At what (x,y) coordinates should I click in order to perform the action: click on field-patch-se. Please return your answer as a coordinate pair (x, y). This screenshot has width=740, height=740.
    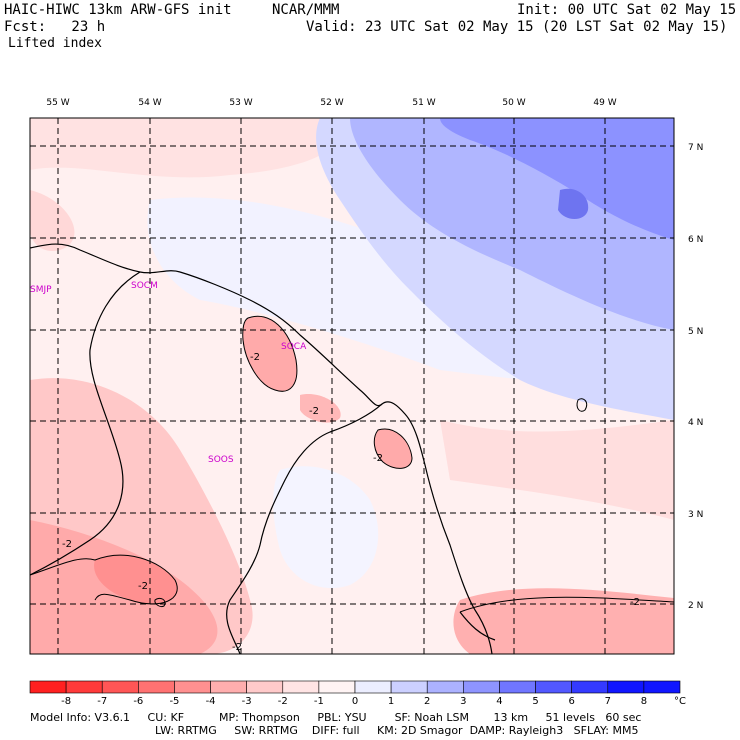
    Looking at the image, I should click on (563, 621).